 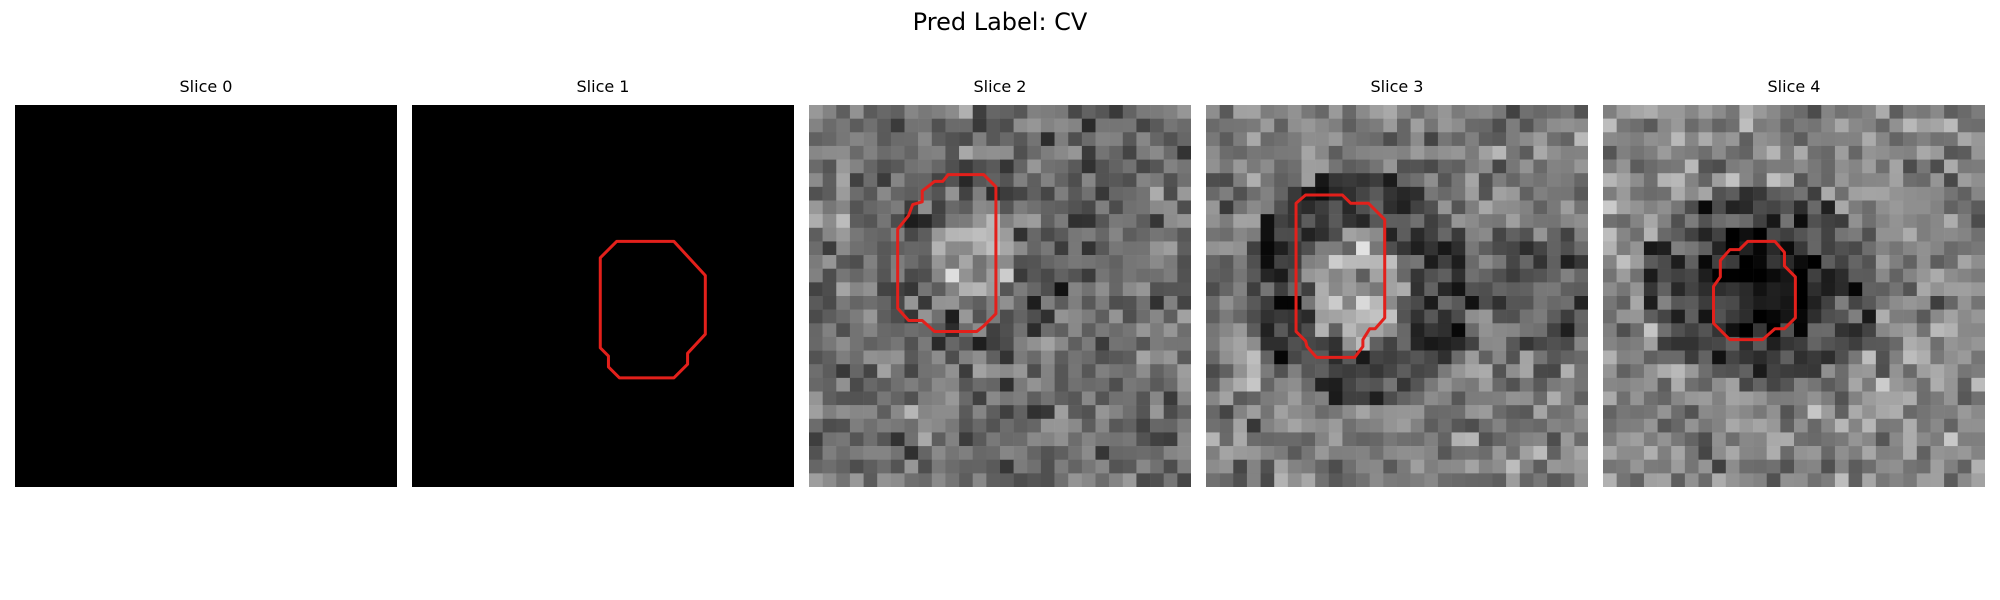 What do you see at coordinates (603, 86) in the screenshot?
I see `slice-title-1: Slice 1` at bounding box center [603, 86].